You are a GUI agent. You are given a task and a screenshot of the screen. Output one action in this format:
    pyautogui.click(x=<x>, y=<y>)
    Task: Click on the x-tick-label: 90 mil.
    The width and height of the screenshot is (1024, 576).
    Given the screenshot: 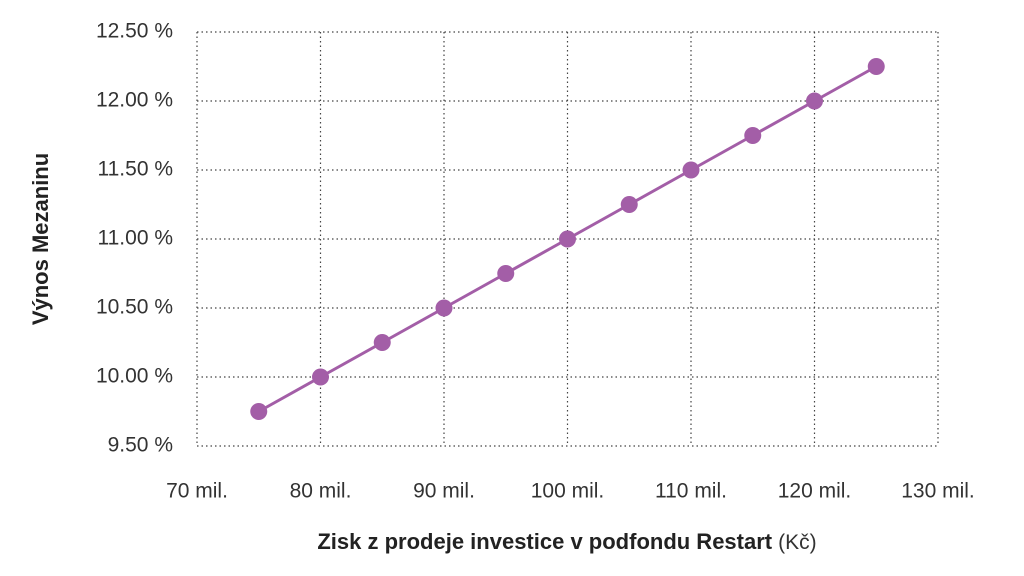 What is the action you would take?
    pyautogui.click(x=444, y=491)
    